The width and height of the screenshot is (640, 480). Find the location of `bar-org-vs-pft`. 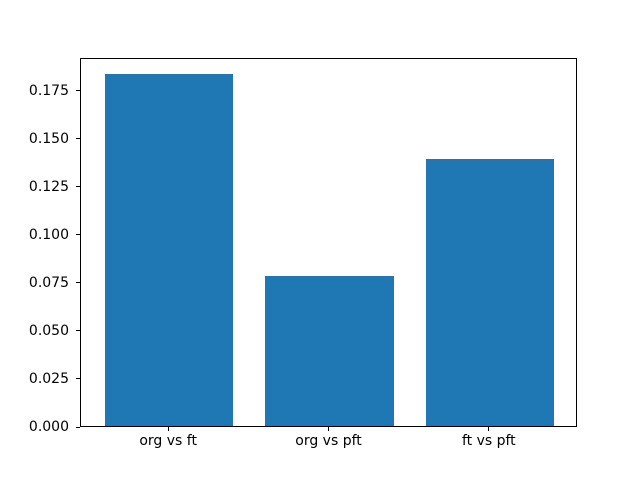

bar-org-vs-pft is located at coordinates (329, 351).